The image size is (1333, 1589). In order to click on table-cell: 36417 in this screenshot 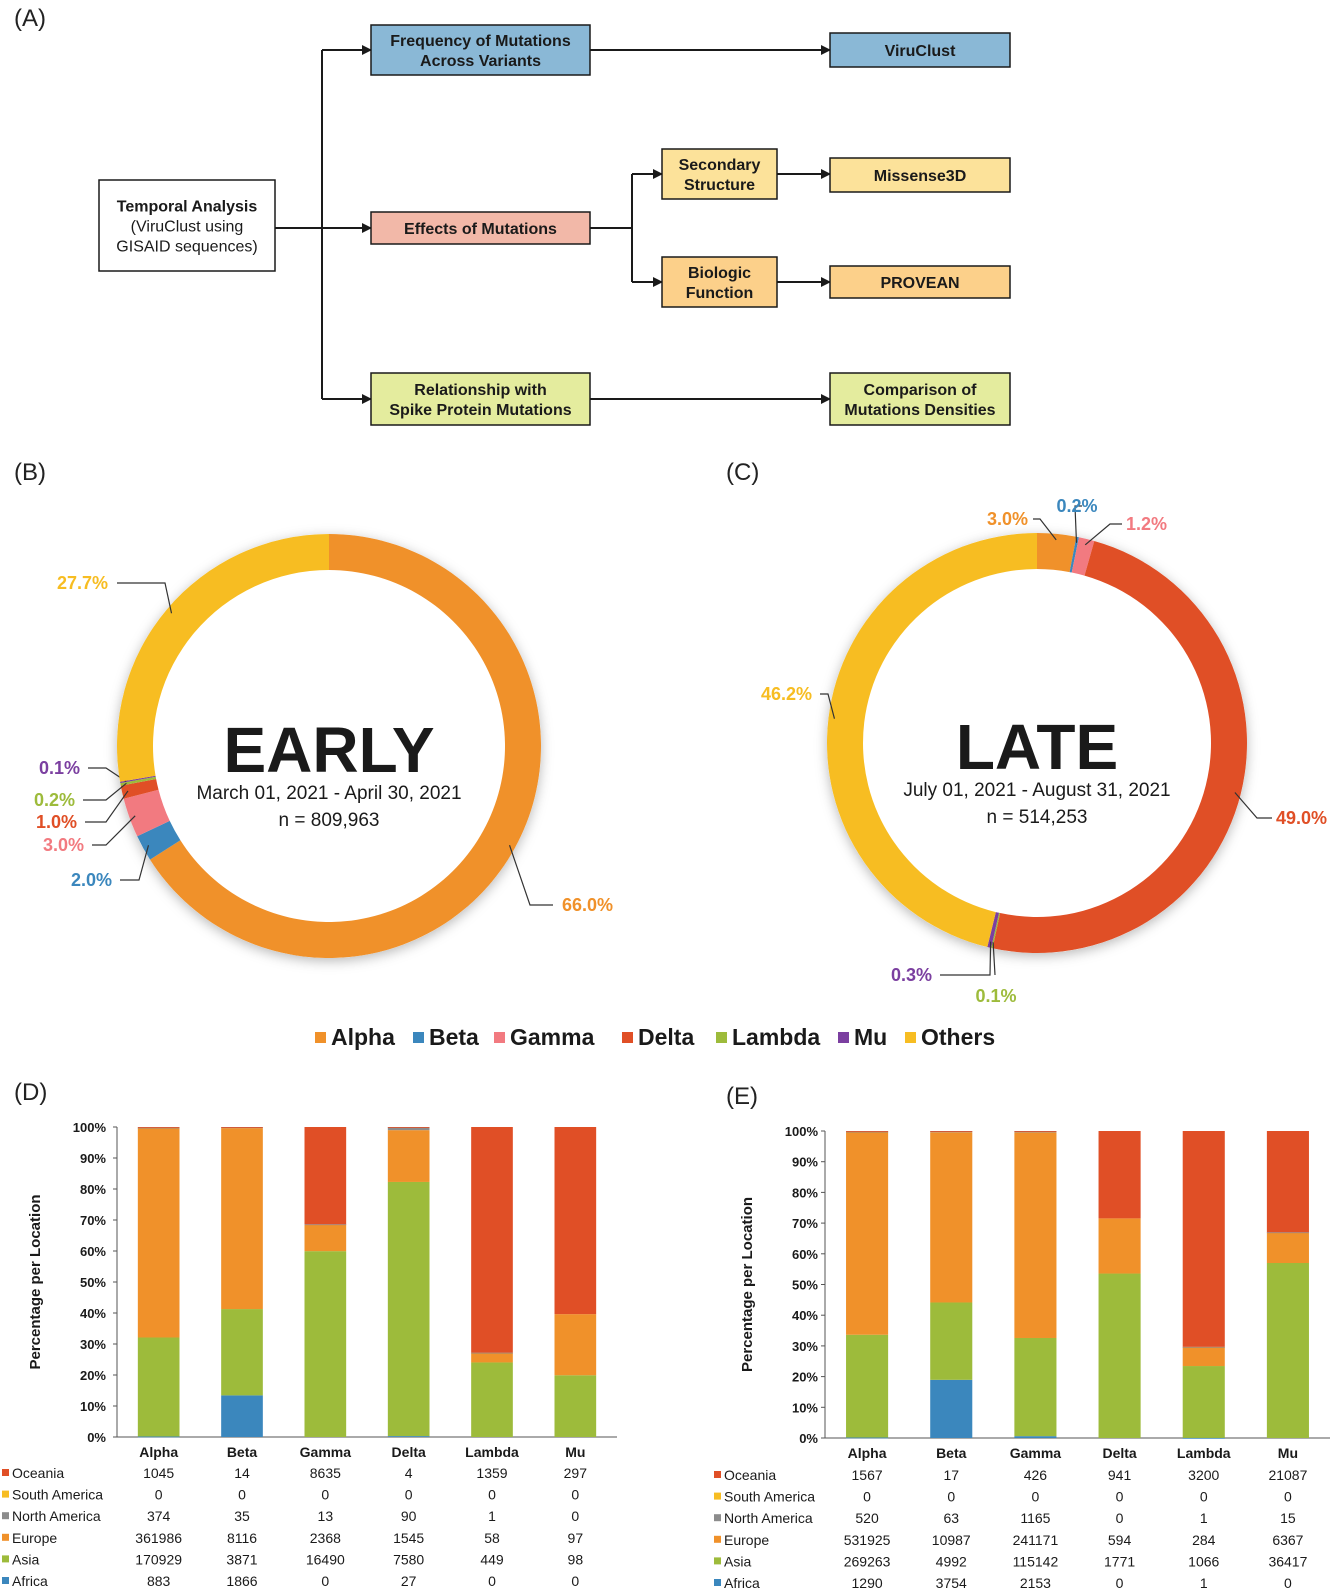, I will do `click(1287, 1561)`.